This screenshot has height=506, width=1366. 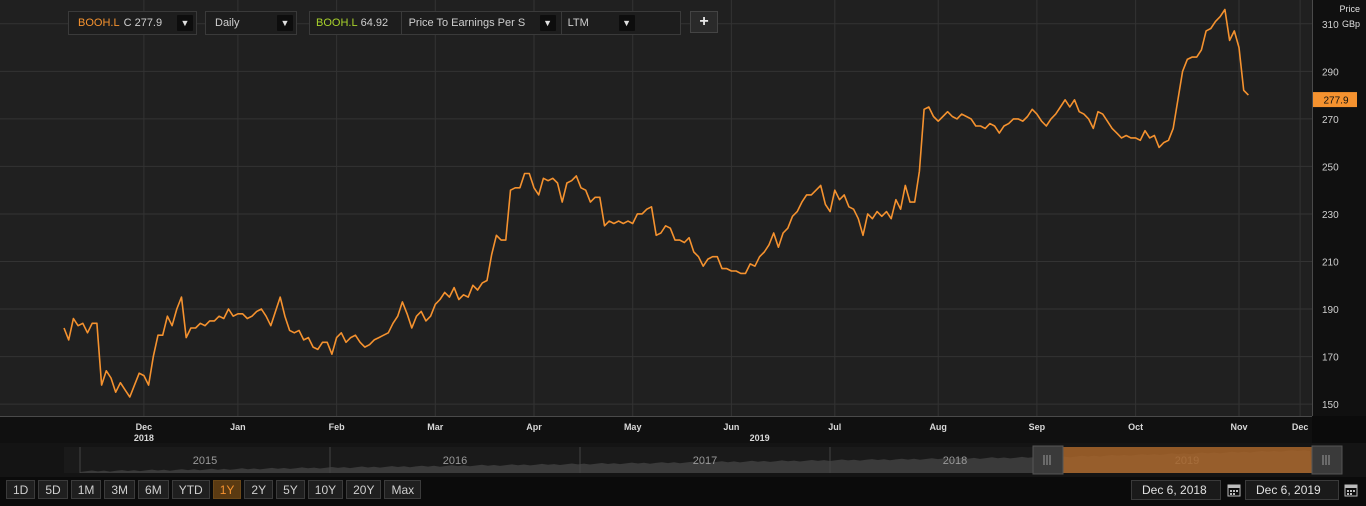 I want to click on range-button-ytd: YTD, so click(x=190, y=489).